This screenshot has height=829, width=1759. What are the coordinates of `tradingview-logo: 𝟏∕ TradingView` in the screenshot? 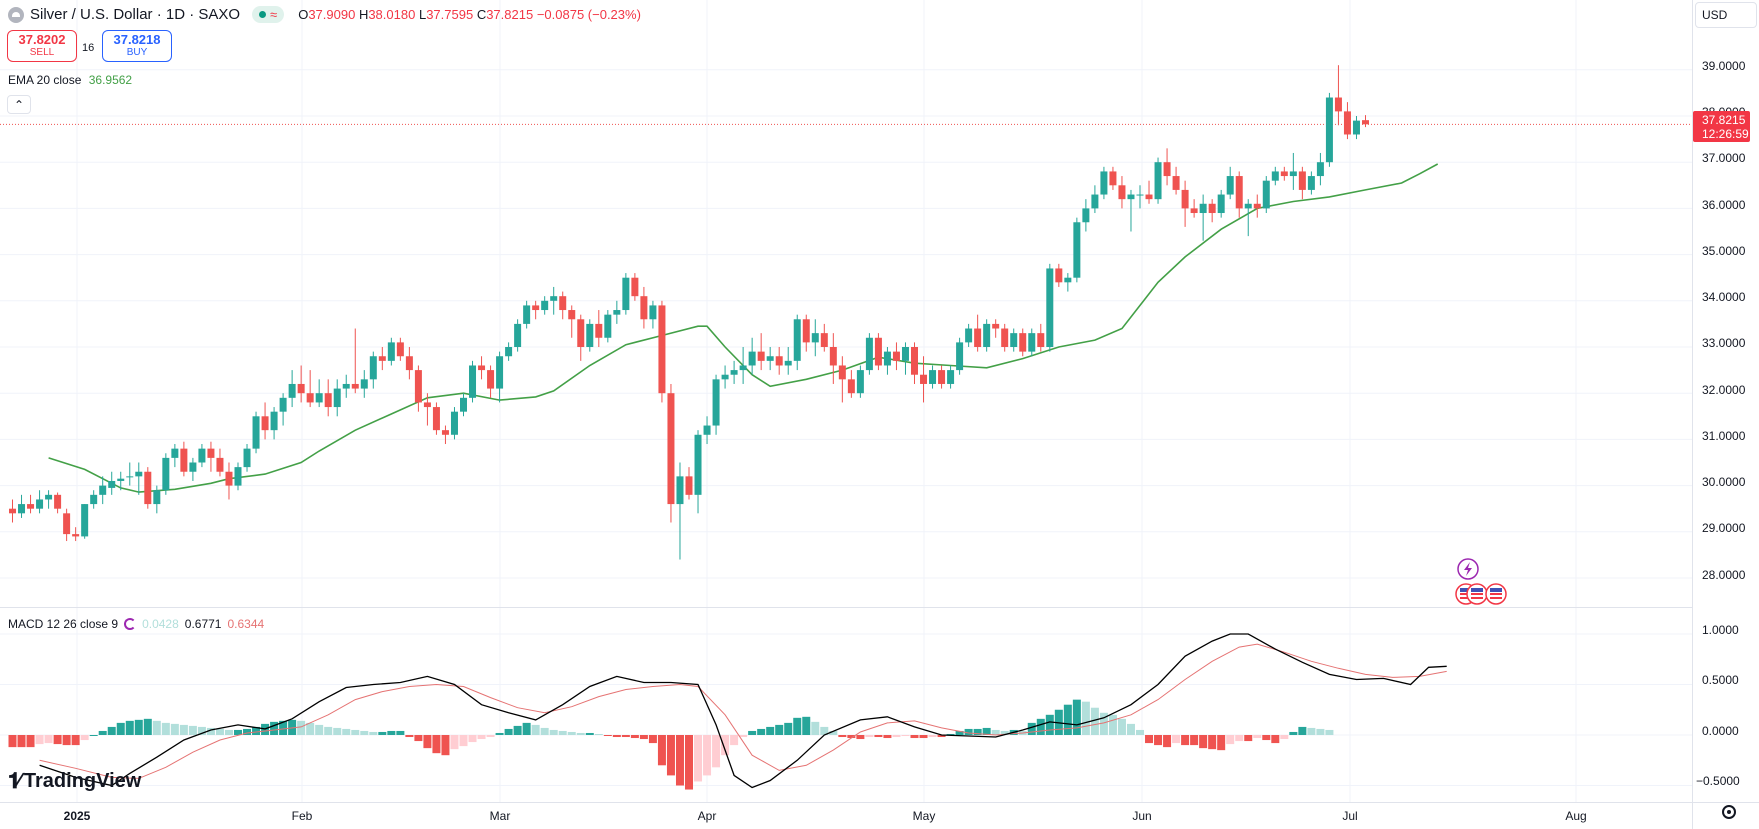 It's located at (74, 781).